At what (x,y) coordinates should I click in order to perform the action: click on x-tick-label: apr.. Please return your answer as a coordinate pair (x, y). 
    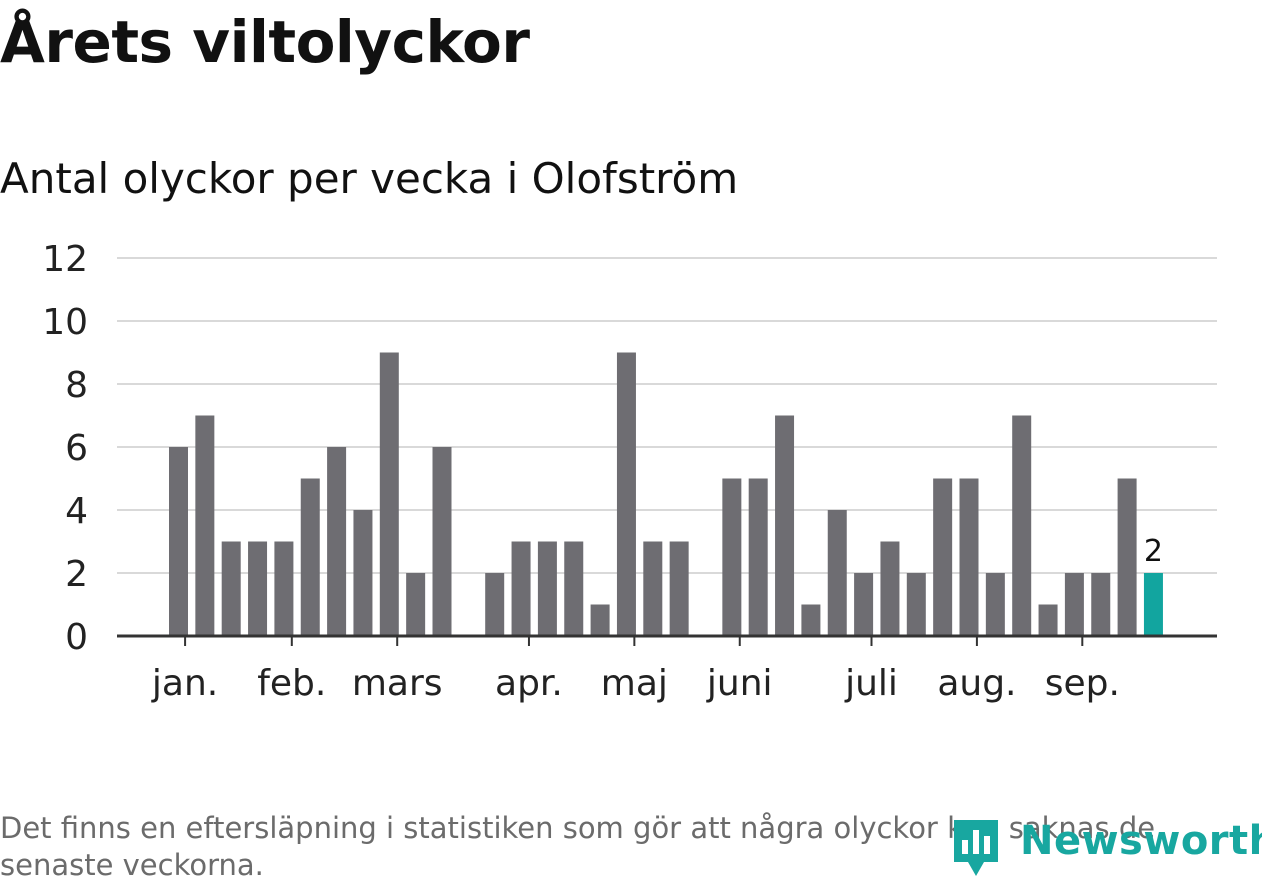
    Looking at the image, I should click on (529, 683).